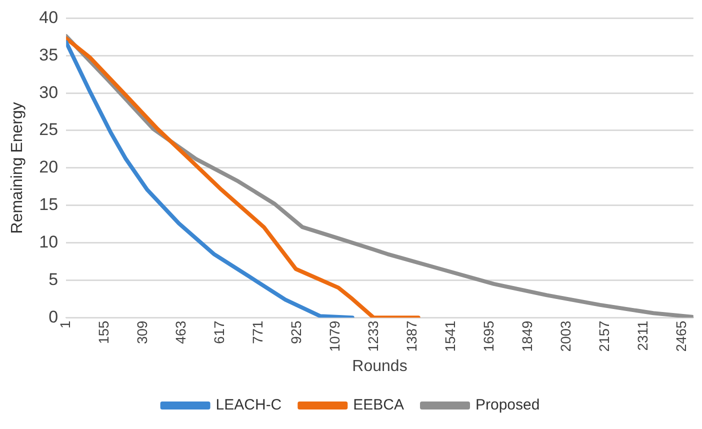 This screenshot has width=702, height=429. What do you see at coordinates (565, 336) in the screenshot?
I see `x-tick-label: 2003` at bounding box center [565, 336].